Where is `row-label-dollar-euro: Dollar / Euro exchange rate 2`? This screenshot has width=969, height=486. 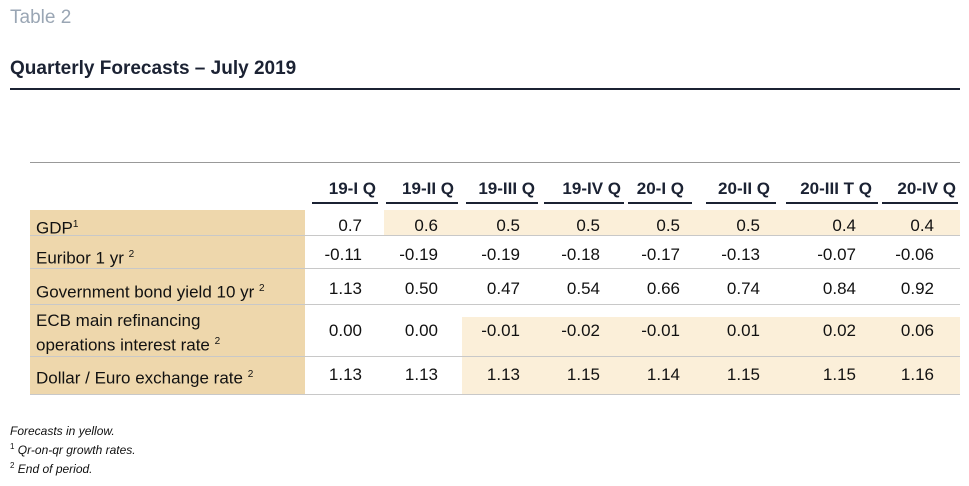 row-label-dollar-euro: Dollar / Euro exchange rate 2 is located at coordinates (145, 378).